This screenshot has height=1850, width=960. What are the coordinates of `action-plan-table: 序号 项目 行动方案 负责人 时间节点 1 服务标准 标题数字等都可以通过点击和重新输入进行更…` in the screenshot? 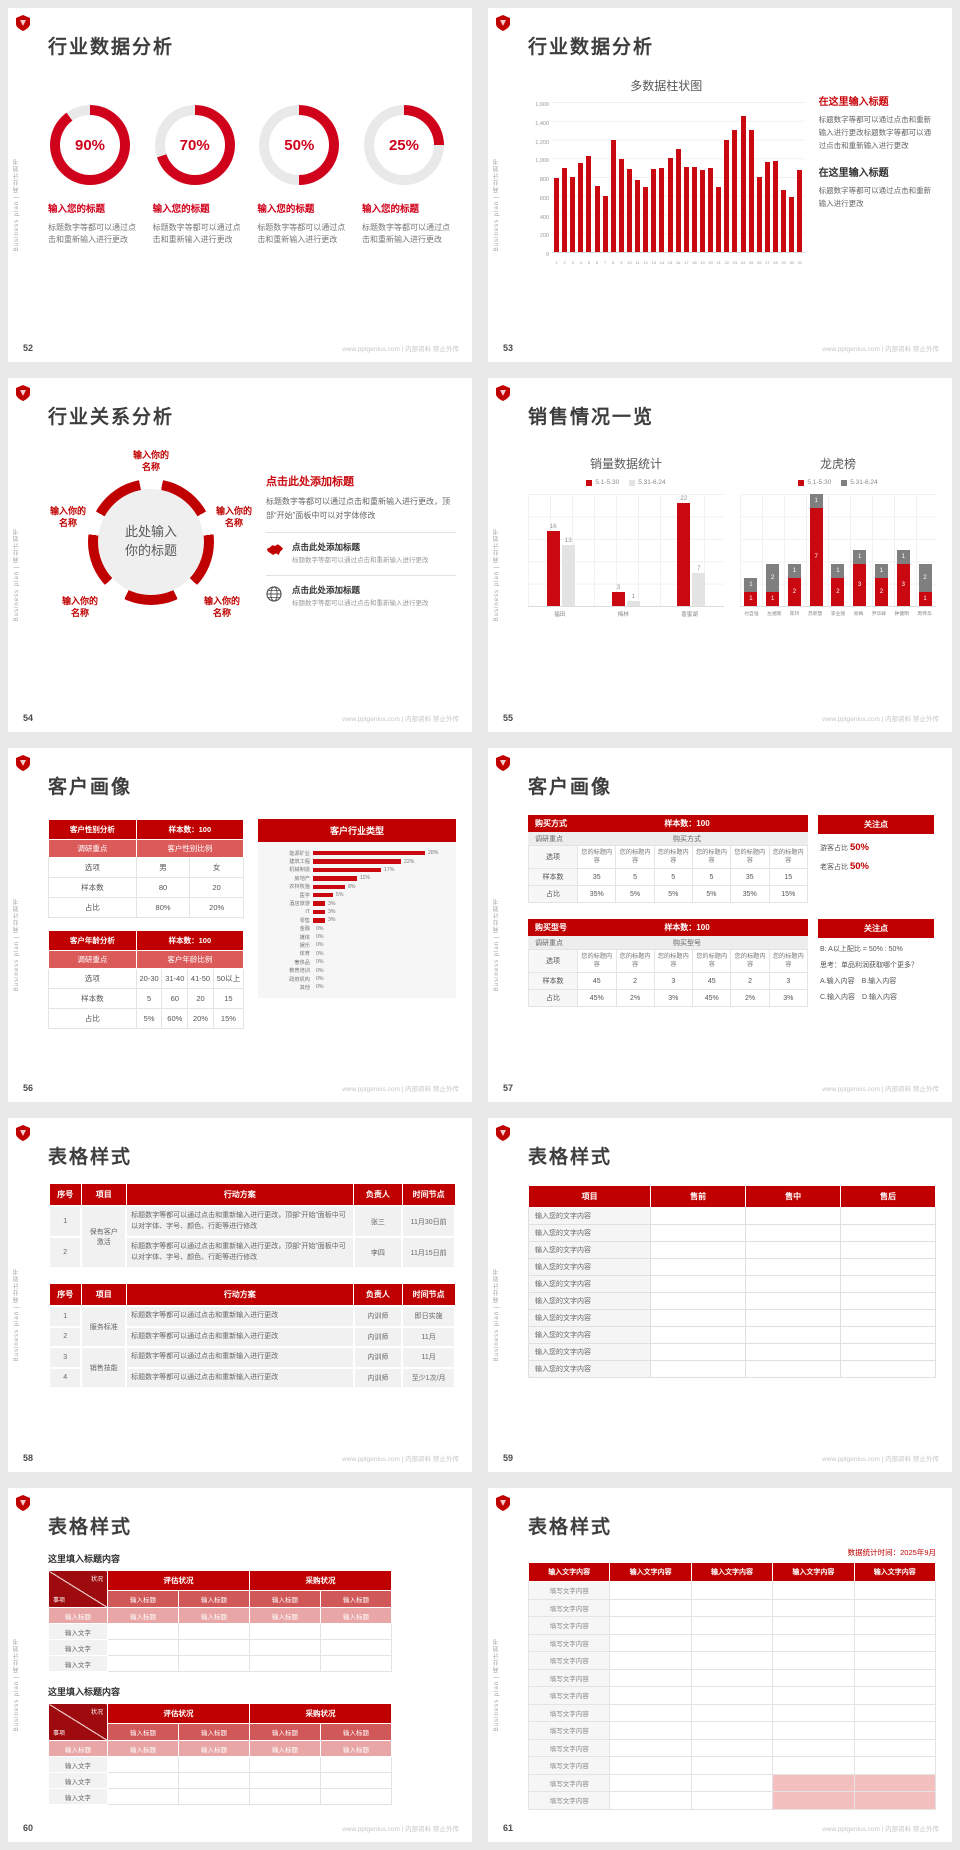 It's located at (251, 1336).